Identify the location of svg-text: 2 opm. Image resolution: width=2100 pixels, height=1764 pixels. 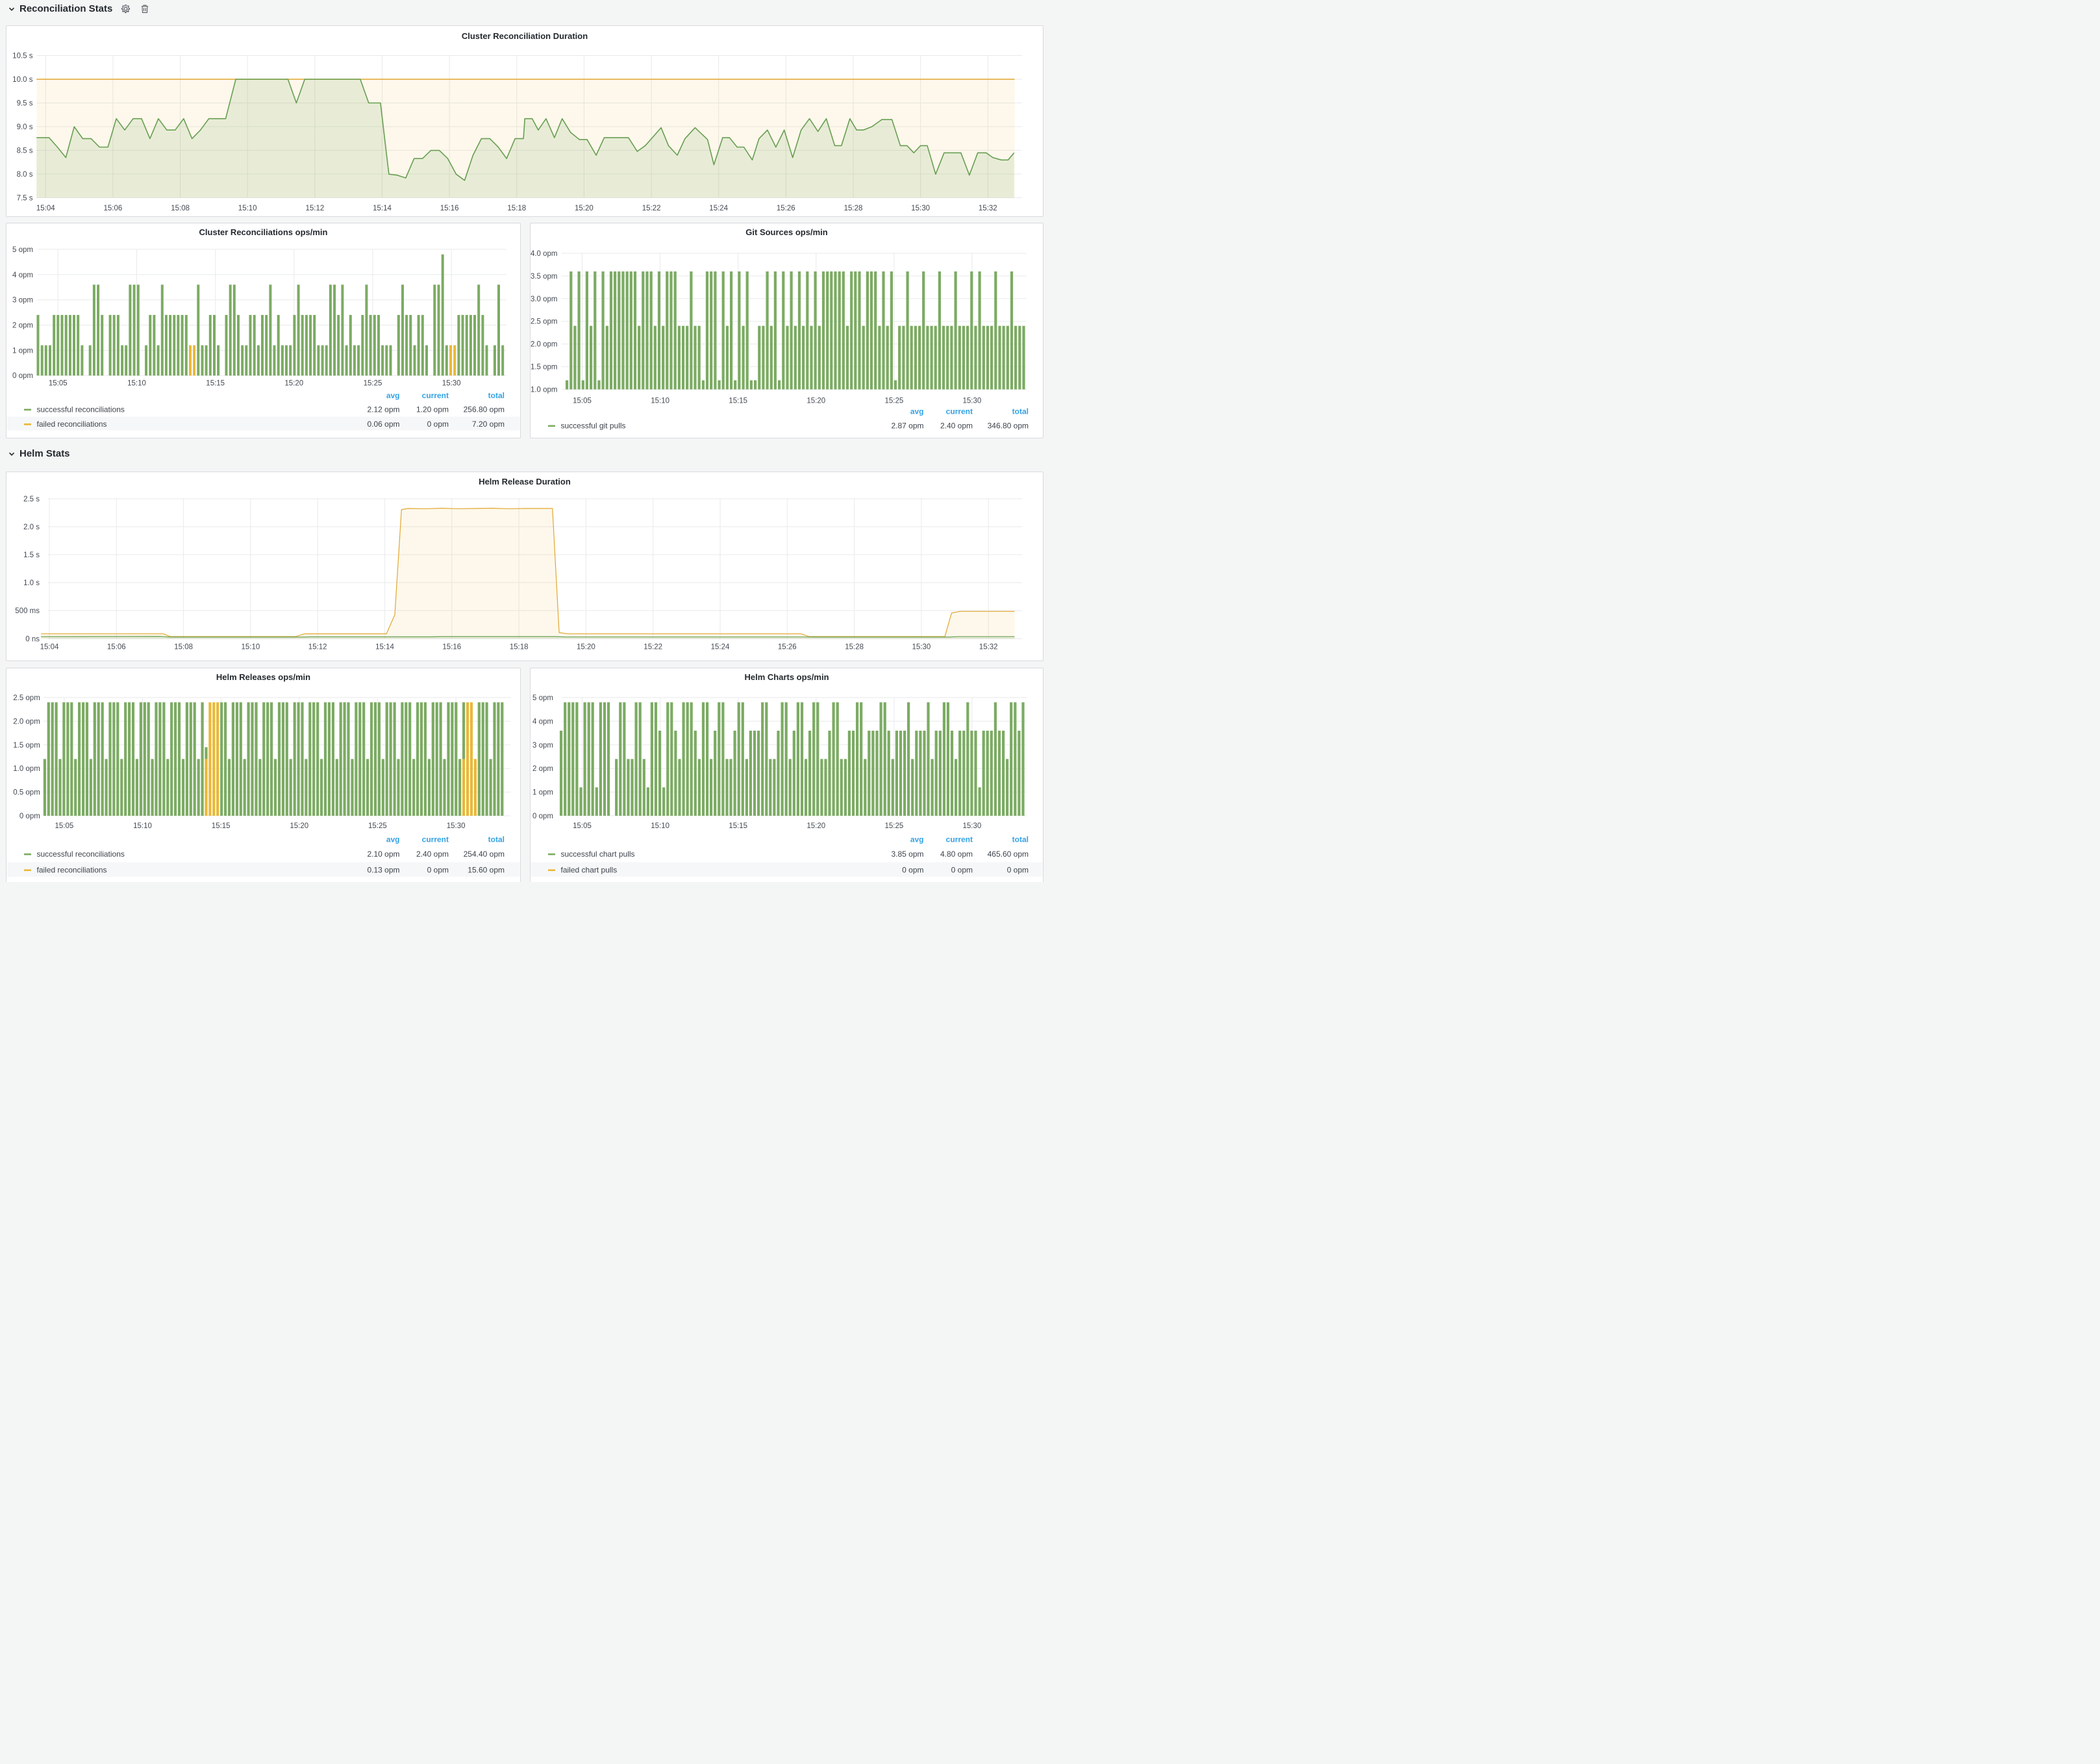
(22, 326).